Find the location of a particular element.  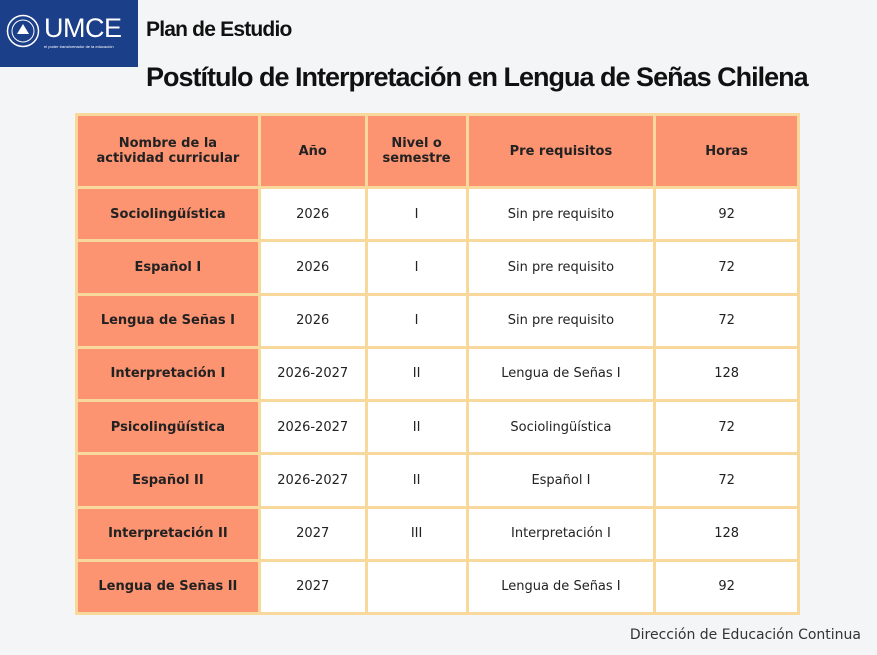

activity-cell: Español II is located at coordinates (168, 480).